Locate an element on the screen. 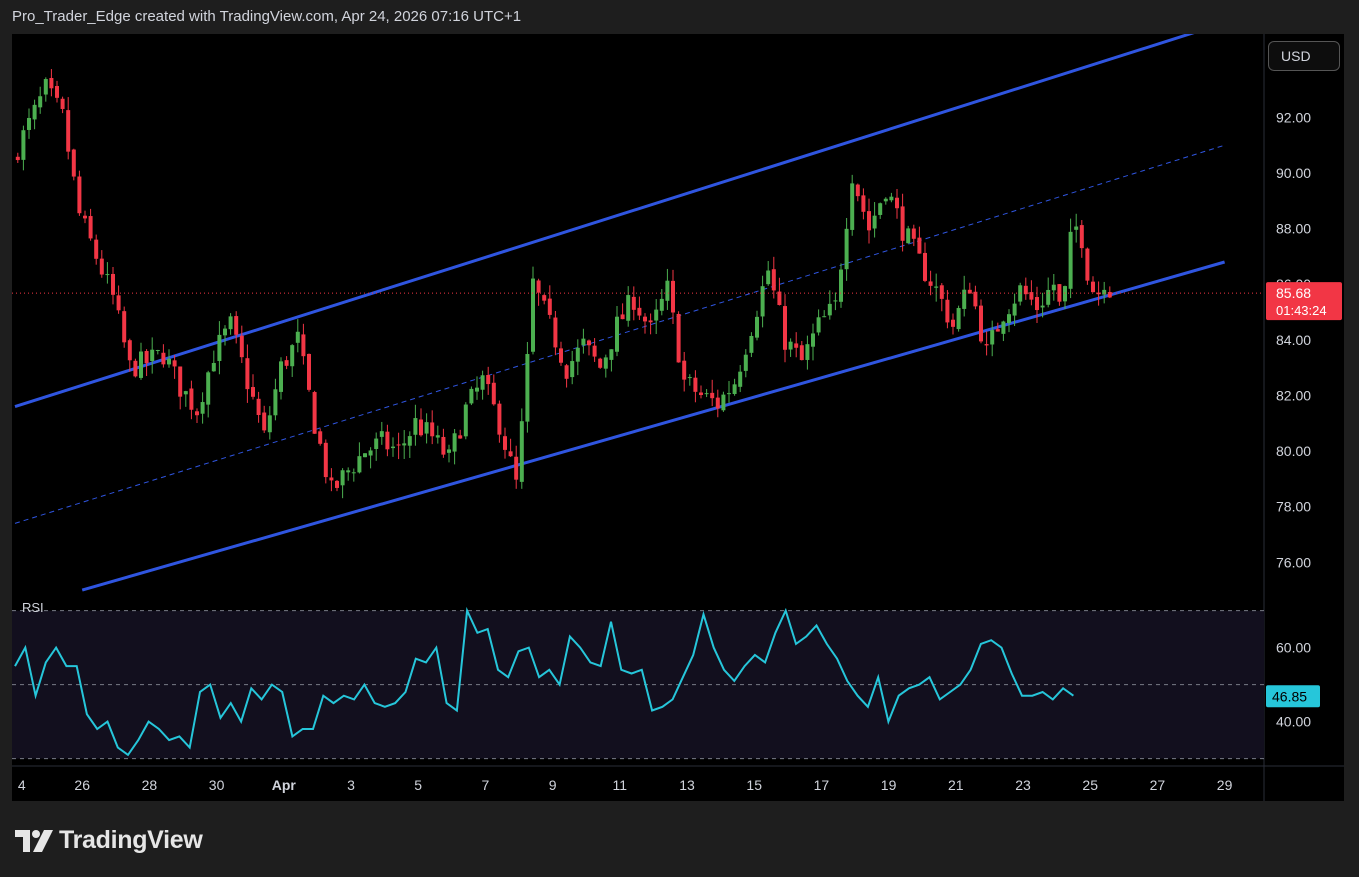  price-tick-label: 76.00 is located at coordinates (1293, 562).